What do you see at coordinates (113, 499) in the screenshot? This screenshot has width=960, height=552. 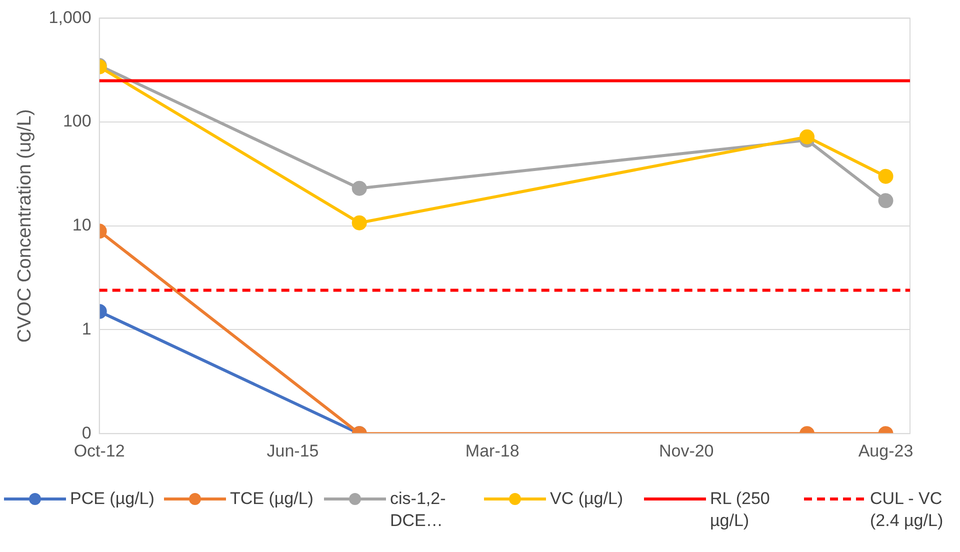 I see `legend-label: PCE (µg/L)` at bounding box center [113, 499].